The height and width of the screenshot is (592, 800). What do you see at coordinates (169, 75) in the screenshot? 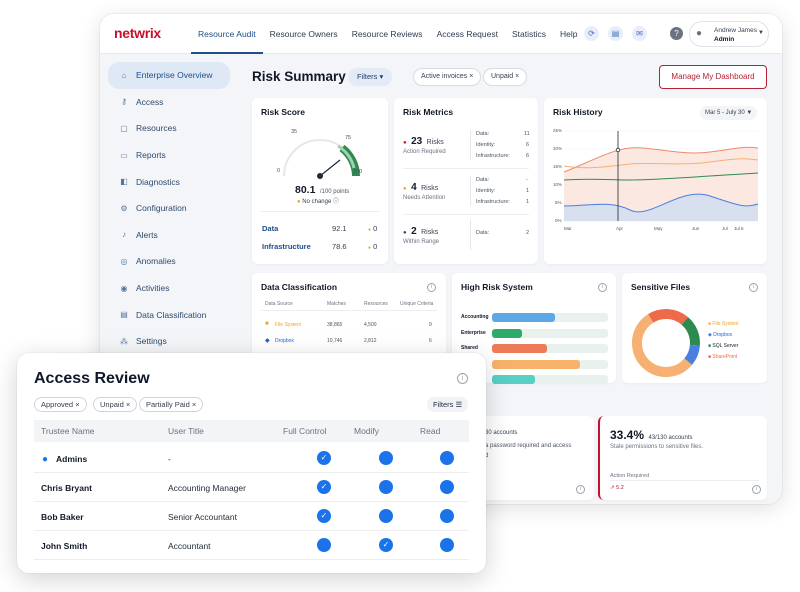
I see `sidebar-item-enterprise-overview: ⌂ Enterprise Overview` at bounding box center [169, 75].